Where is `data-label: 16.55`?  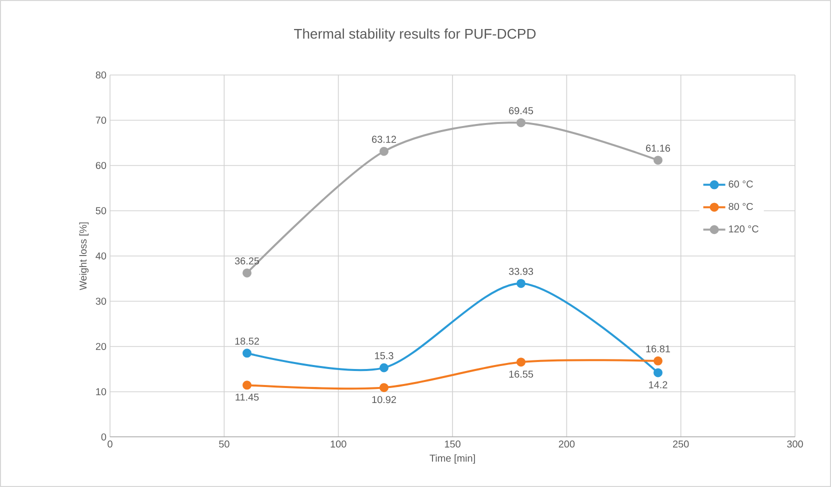 data-label: 16.55 is located at coordinates (521, 374).